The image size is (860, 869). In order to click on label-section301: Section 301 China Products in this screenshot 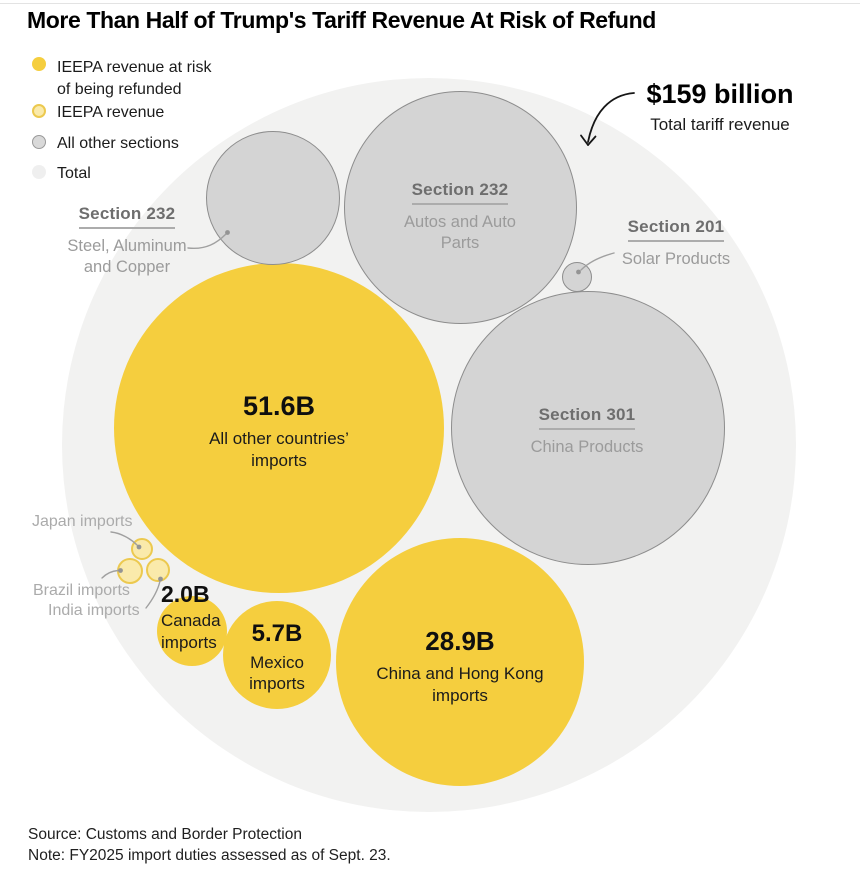, I will do `click(587, 431)`.